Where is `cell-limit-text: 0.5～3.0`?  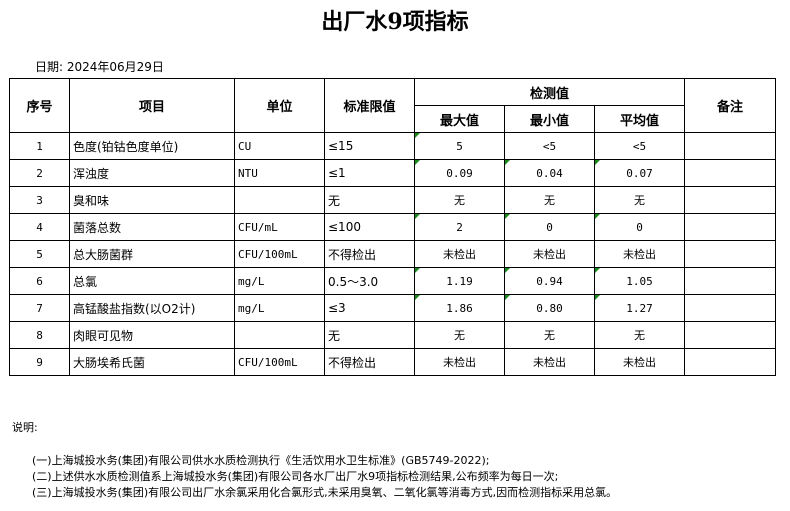 cell-limit-text: 0.5～3.0 is located at coordinates (353, 281).